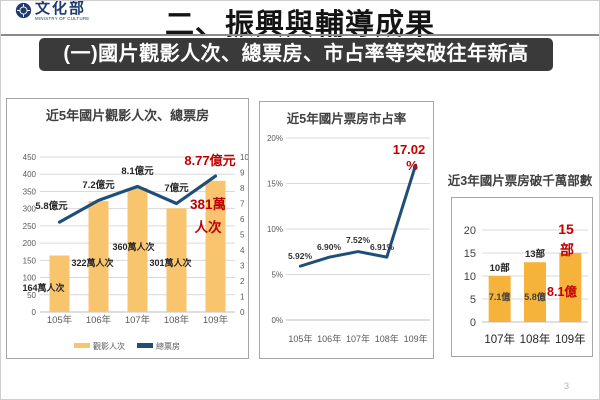 The height and width of the screenshot is (400, 600). What do you see at coordinates (242, 235) in the screenshot?
I see `y-right-tick: 5` at bounding box center [242, 235].